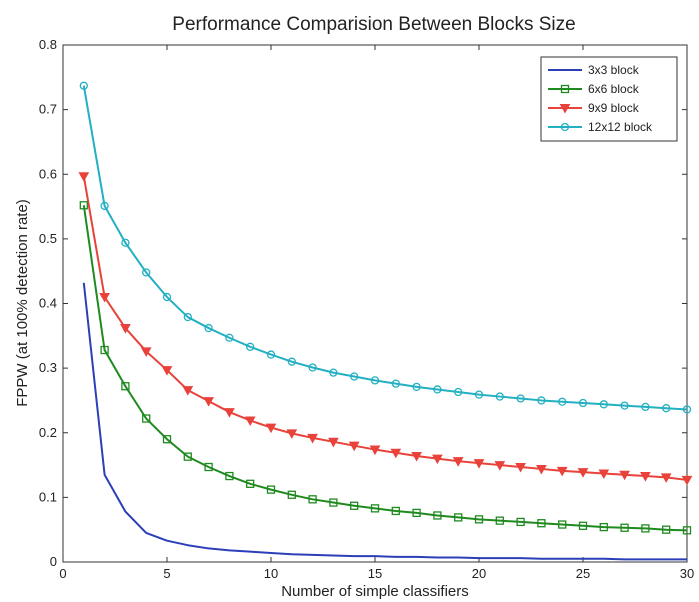  Describe the element at coordinates (687, 573) in the screenshot. I see `x-tick-label: 30` at that location.